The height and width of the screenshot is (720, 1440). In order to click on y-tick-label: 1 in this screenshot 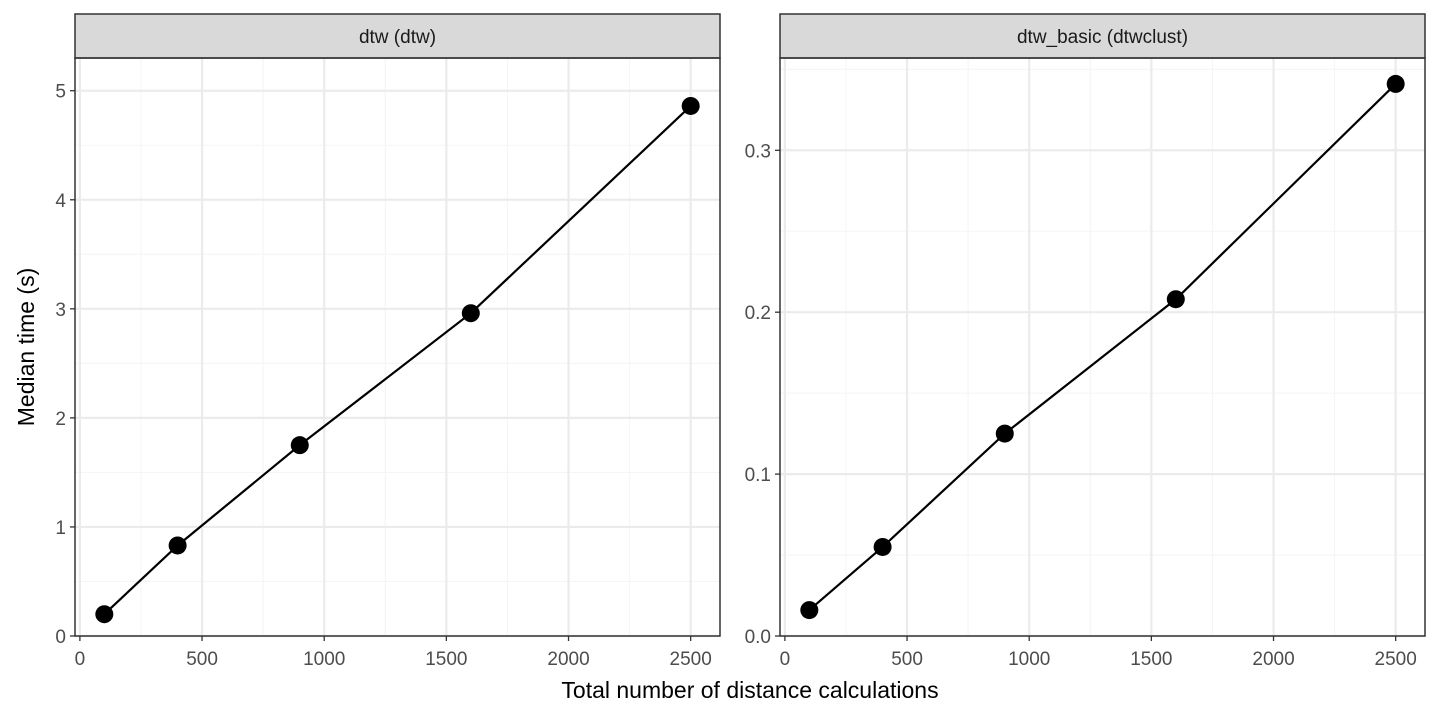, I will do `click(60, 528)`.